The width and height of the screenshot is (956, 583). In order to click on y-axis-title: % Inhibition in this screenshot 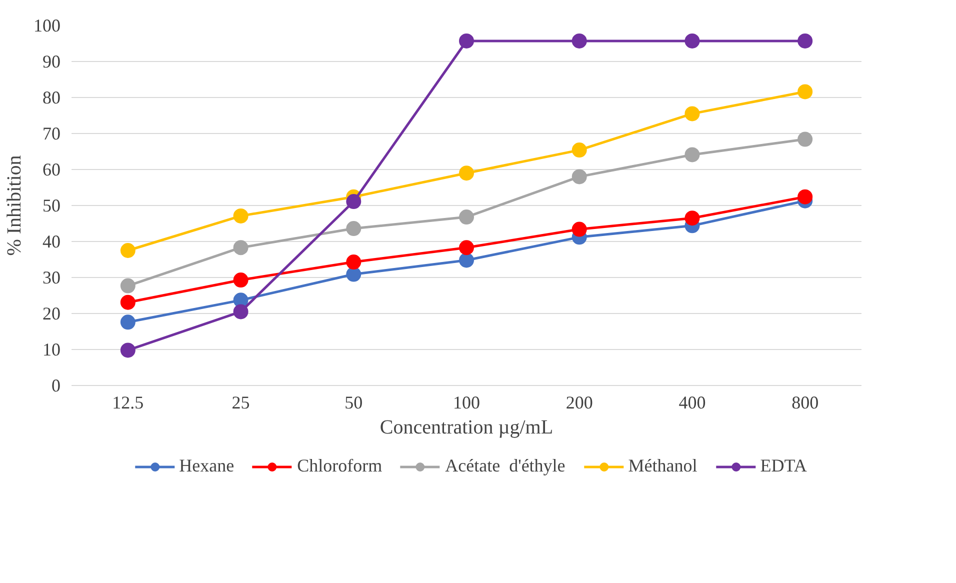, I will do `click(15, 205)`.